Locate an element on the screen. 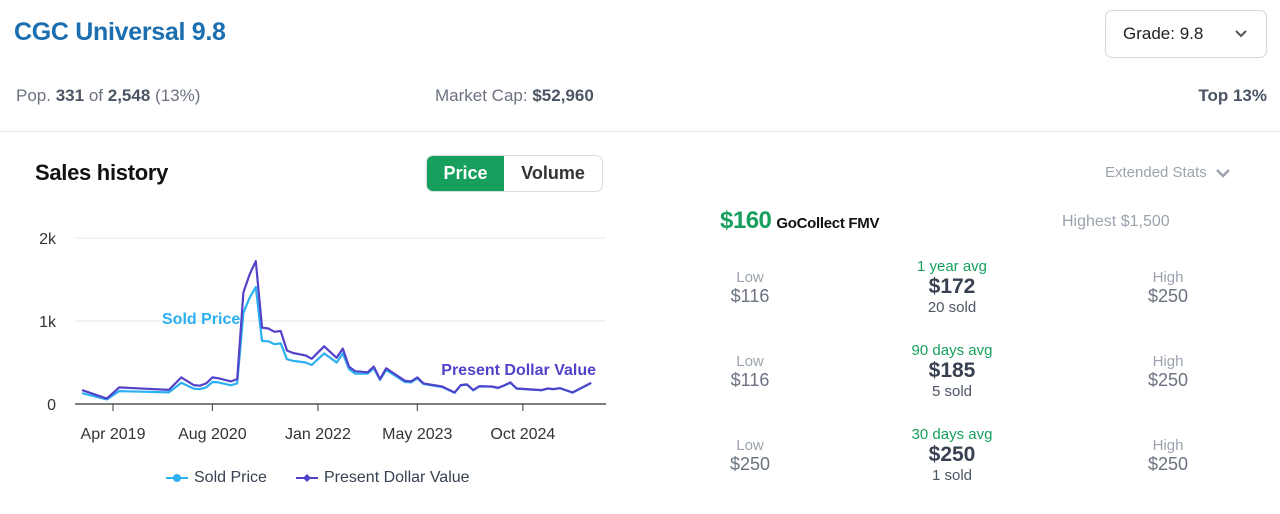 The width and height of the screenshot is (1280, 514). average-stat: 90 days avg $185 5 sold is located at coordinates (952, 371).